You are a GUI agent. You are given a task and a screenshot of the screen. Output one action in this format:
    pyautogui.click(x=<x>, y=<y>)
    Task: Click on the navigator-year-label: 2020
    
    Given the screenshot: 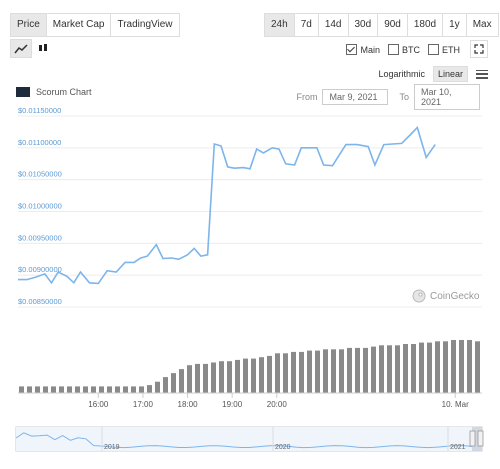 What is the action you would take?
    pyautogui.click(x=283, y=447)
    